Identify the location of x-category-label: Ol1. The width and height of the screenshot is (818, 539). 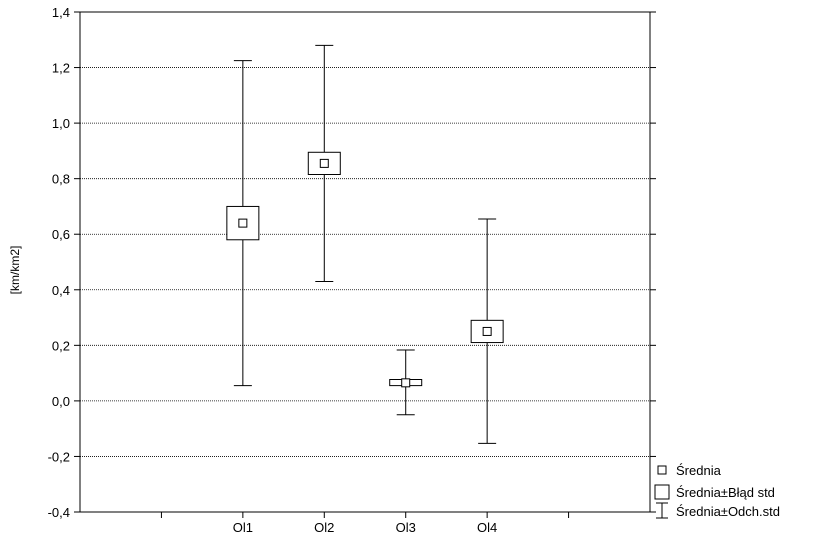
(243, 527).